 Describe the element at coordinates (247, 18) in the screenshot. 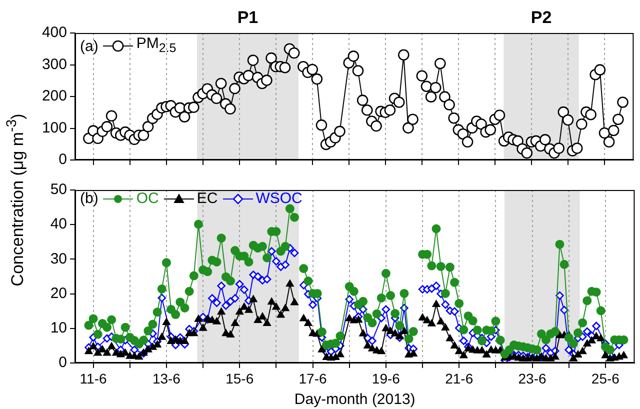

I see `band-label: P1` at that location.